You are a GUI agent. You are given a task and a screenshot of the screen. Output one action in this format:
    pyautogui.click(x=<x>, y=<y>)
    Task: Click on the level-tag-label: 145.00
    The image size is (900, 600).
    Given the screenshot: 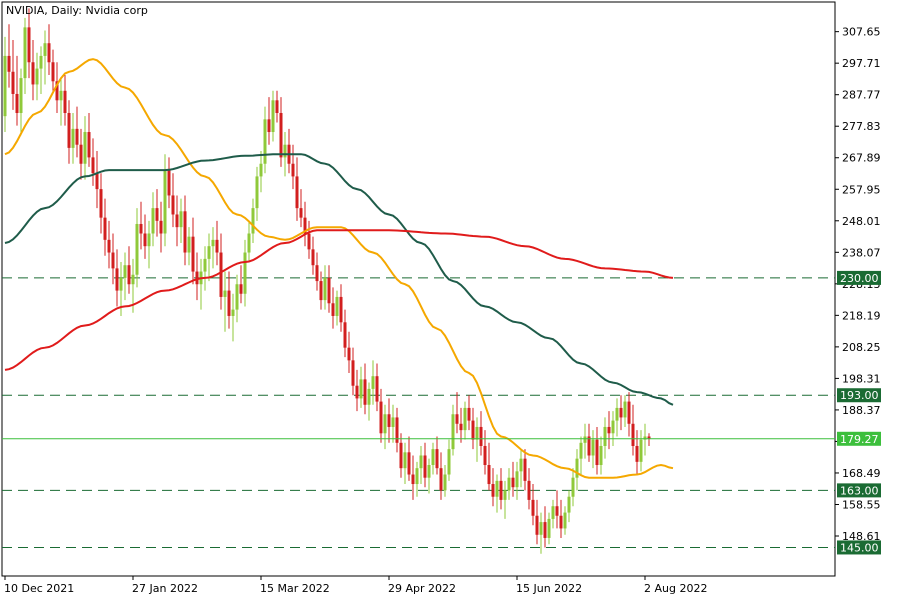 What is the action you would take?
    pyautogui.click(x=859, y=547)
    